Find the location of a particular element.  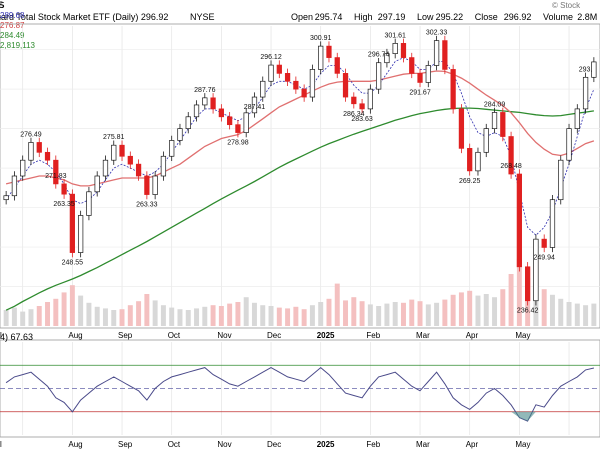

ohlc-value: 2.8M is located at coordinates (587, 17).